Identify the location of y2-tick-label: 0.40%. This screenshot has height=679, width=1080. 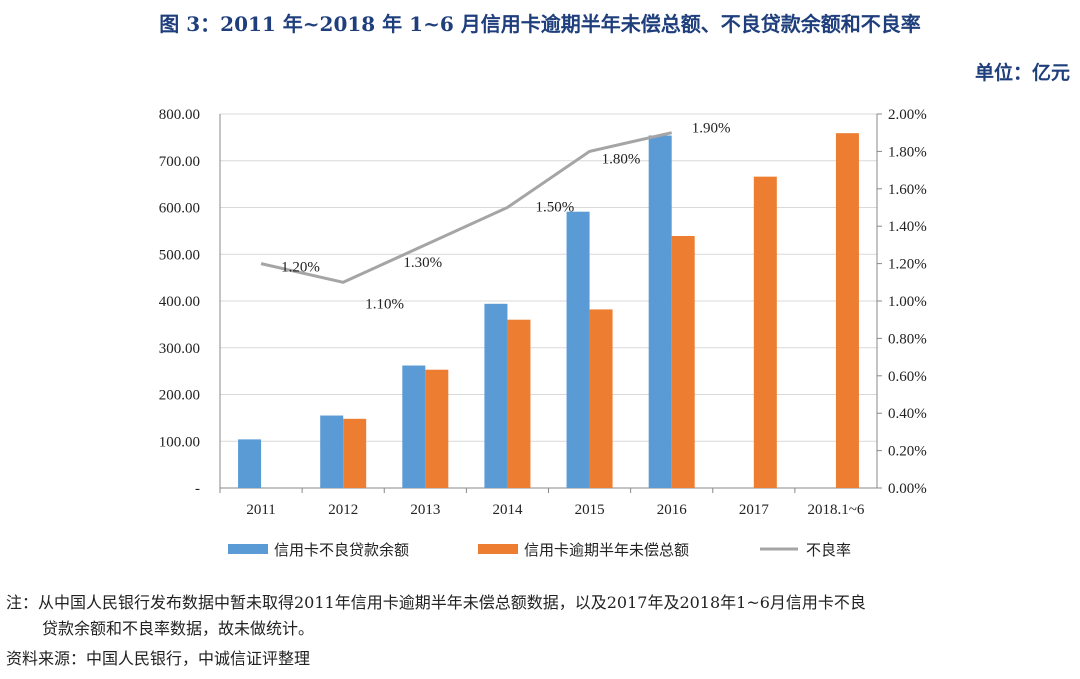
(907, 414).